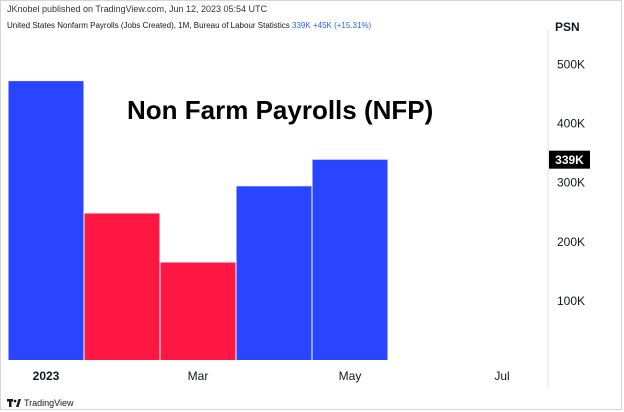 The width and height of the screenshot is (624, 412). What do you see at coordinates (122, 286) in the screenshot?
I see `bar-feb-2023` at bounding box center [122, 286].